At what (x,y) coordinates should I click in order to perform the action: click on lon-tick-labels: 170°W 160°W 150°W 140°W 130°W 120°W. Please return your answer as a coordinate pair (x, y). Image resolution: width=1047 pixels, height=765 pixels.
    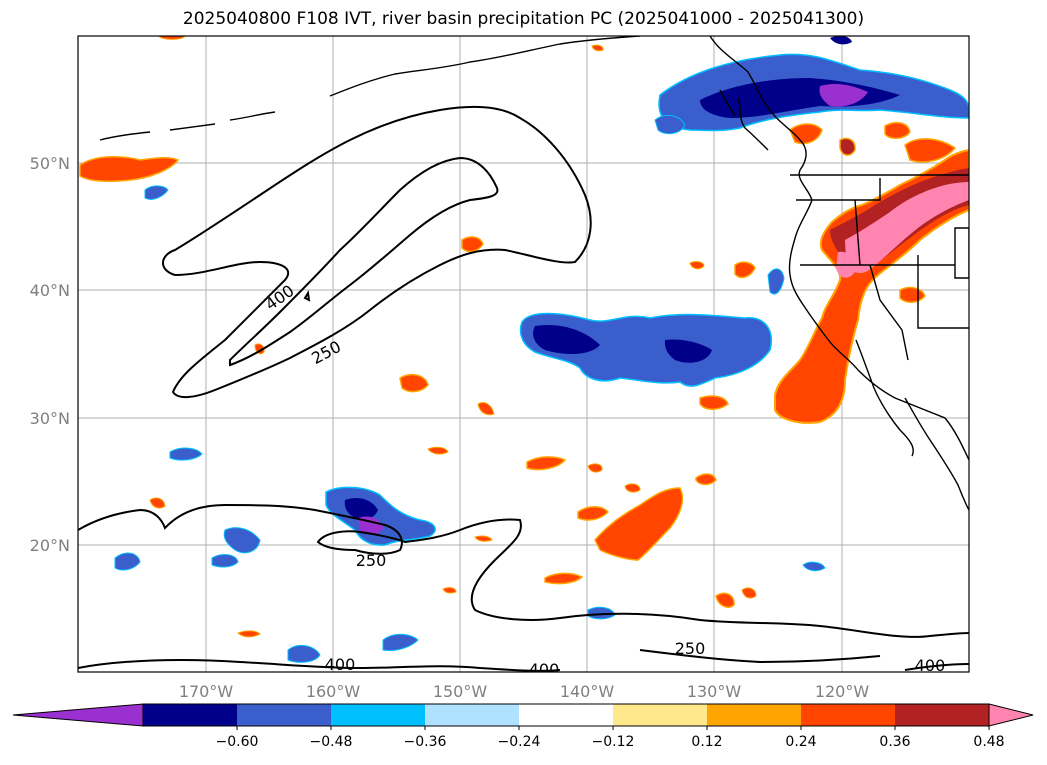
    Looking at the image, I should click on (524, 691).